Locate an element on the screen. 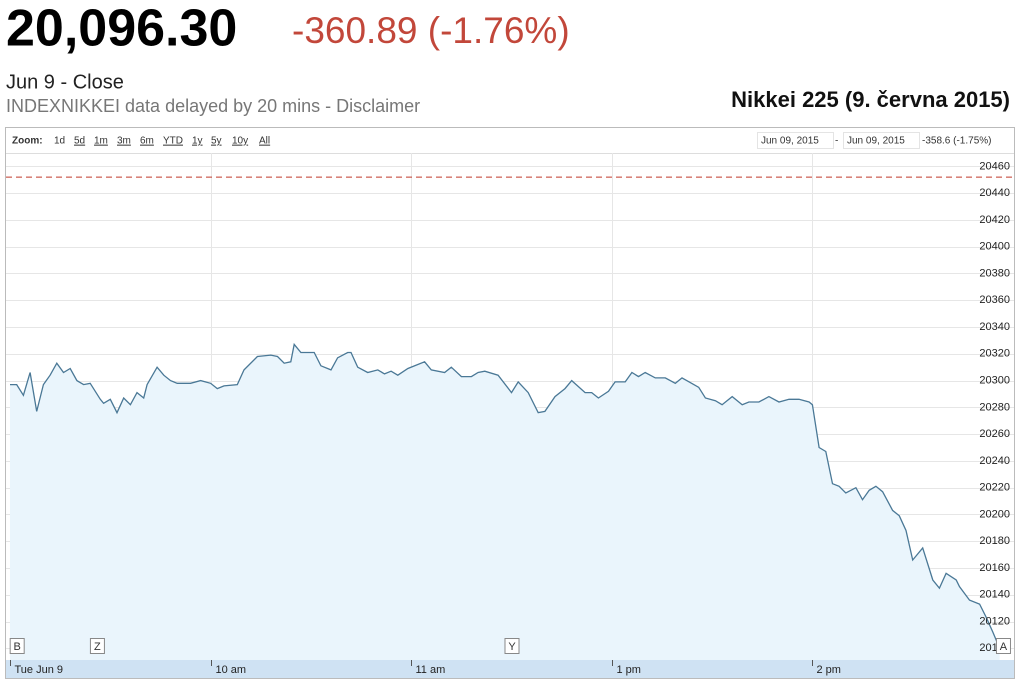  zoom-option: 5y is located at coordinates (216, 141).